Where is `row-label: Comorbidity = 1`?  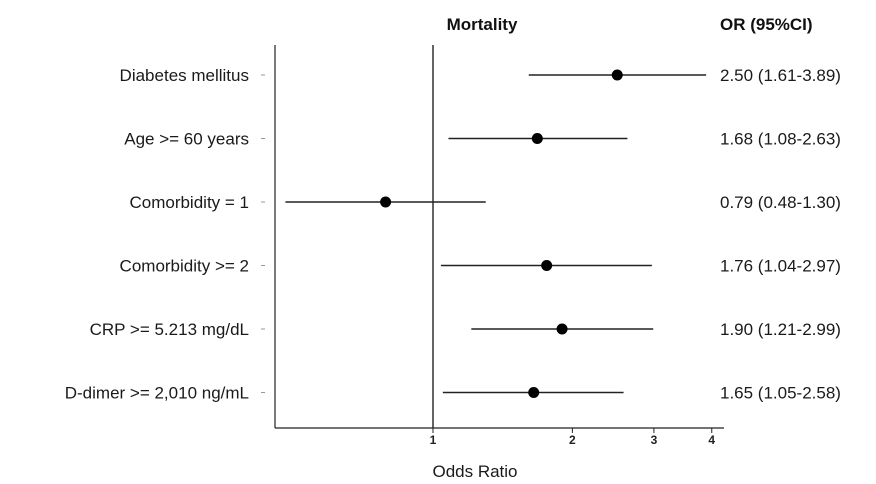
row-label: Comorbidity = 1 is located at coordinates (189, 202).